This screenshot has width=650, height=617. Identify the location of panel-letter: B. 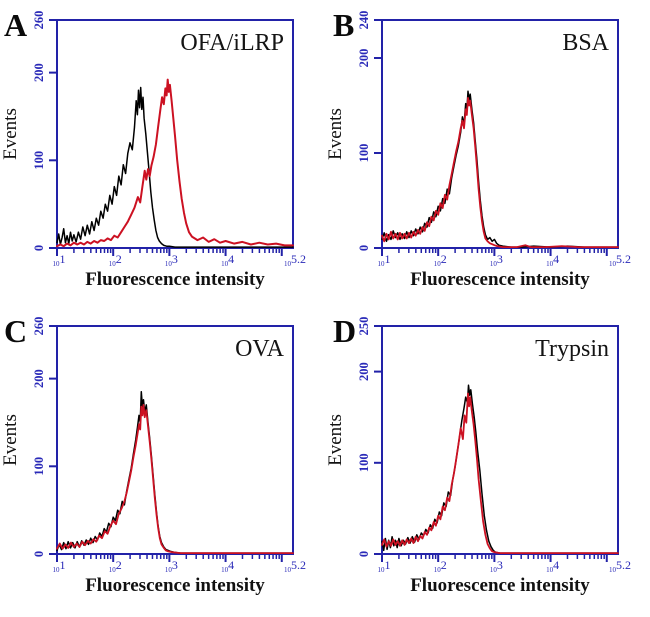
(343, 25).